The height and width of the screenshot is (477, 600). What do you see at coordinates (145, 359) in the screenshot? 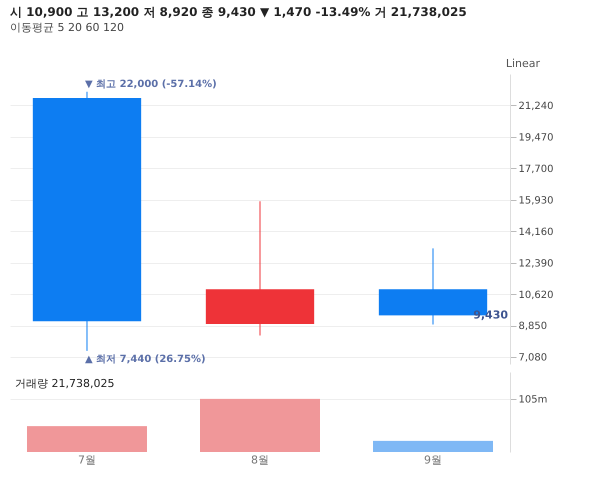
I see `annotation: ▲ 최저 7,440 (26.75%)` at bounding box center [145, 359].